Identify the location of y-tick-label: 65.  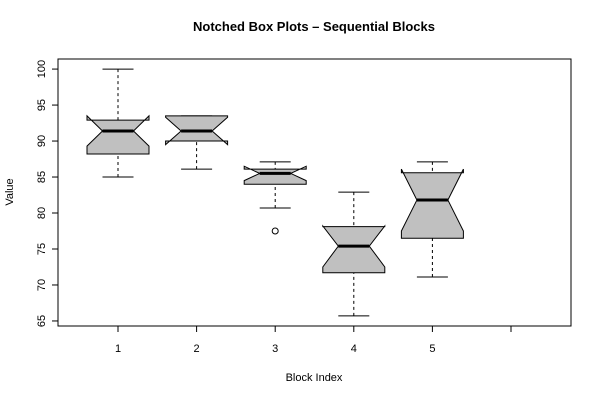
(42, 321).